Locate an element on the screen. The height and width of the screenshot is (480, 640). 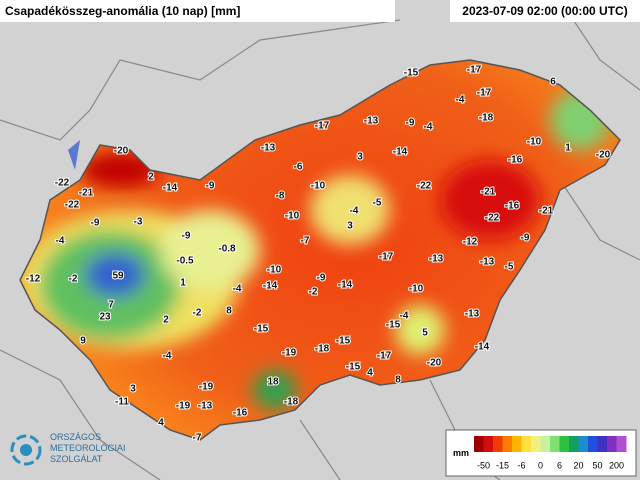
station-value: 59 is located at coordinates (118, 276).